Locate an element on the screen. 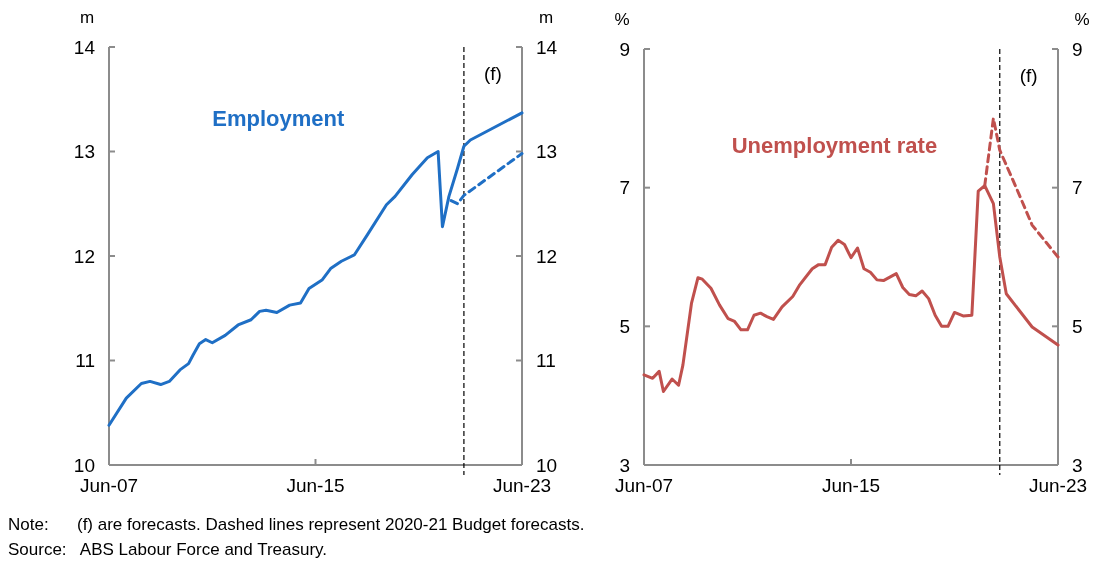 This screenshot has height=568, width=1097. y2-tick-label: 11 is located at coordinates (546, 361).